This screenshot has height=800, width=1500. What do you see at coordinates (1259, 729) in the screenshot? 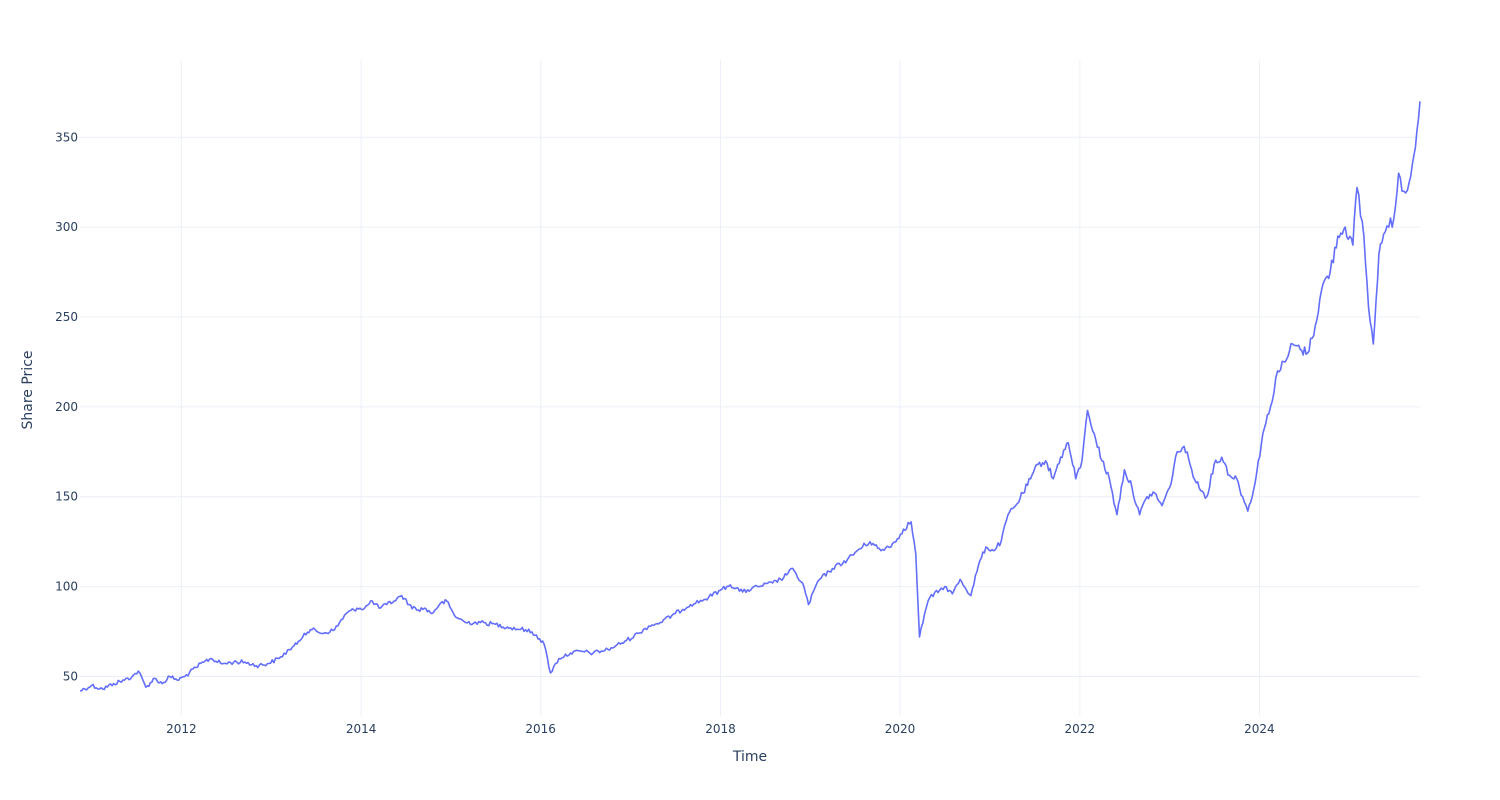
I see `x-tick-label: 2024` at bounding box center [1259, 729].